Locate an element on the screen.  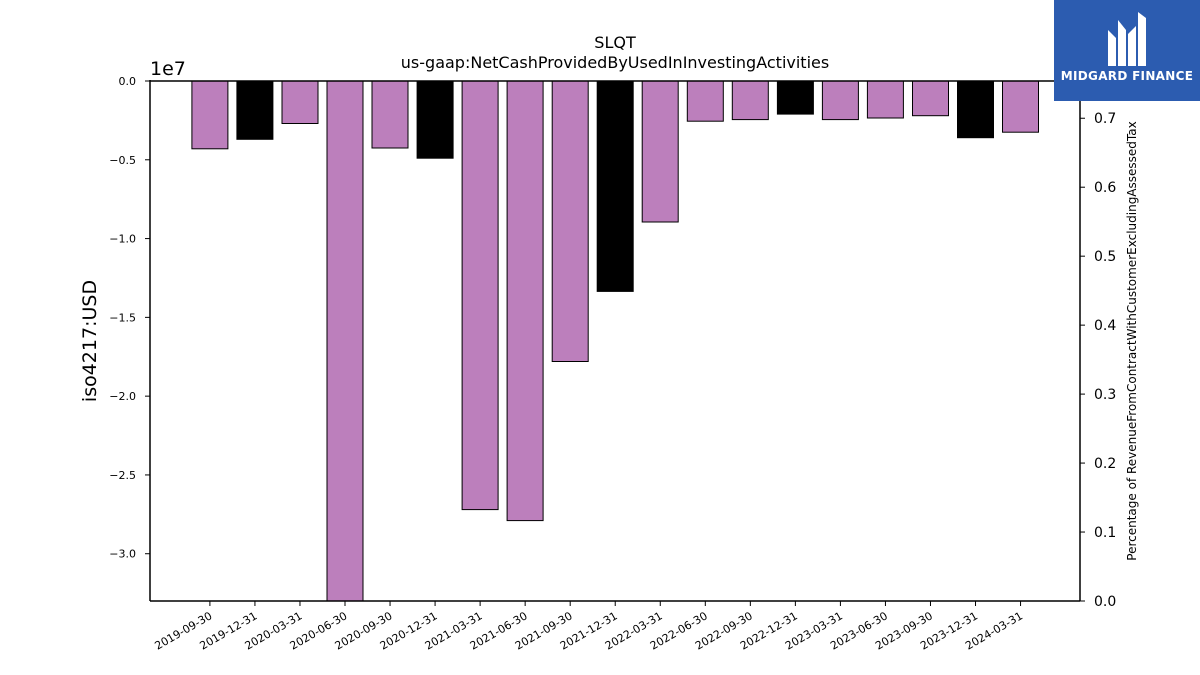
midgard-logo-icon is located at coordinates (1127, 39).